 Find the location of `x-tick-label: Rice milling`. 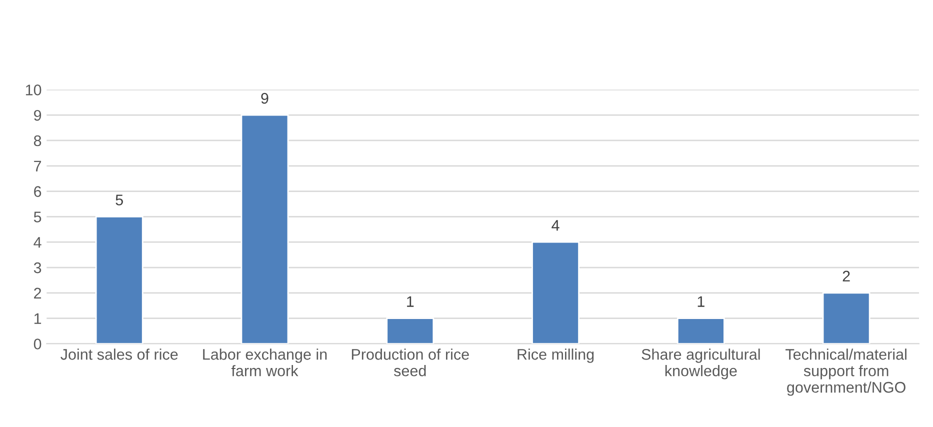

x-tick-label: Rice milling is located at coordinates (556, 355).